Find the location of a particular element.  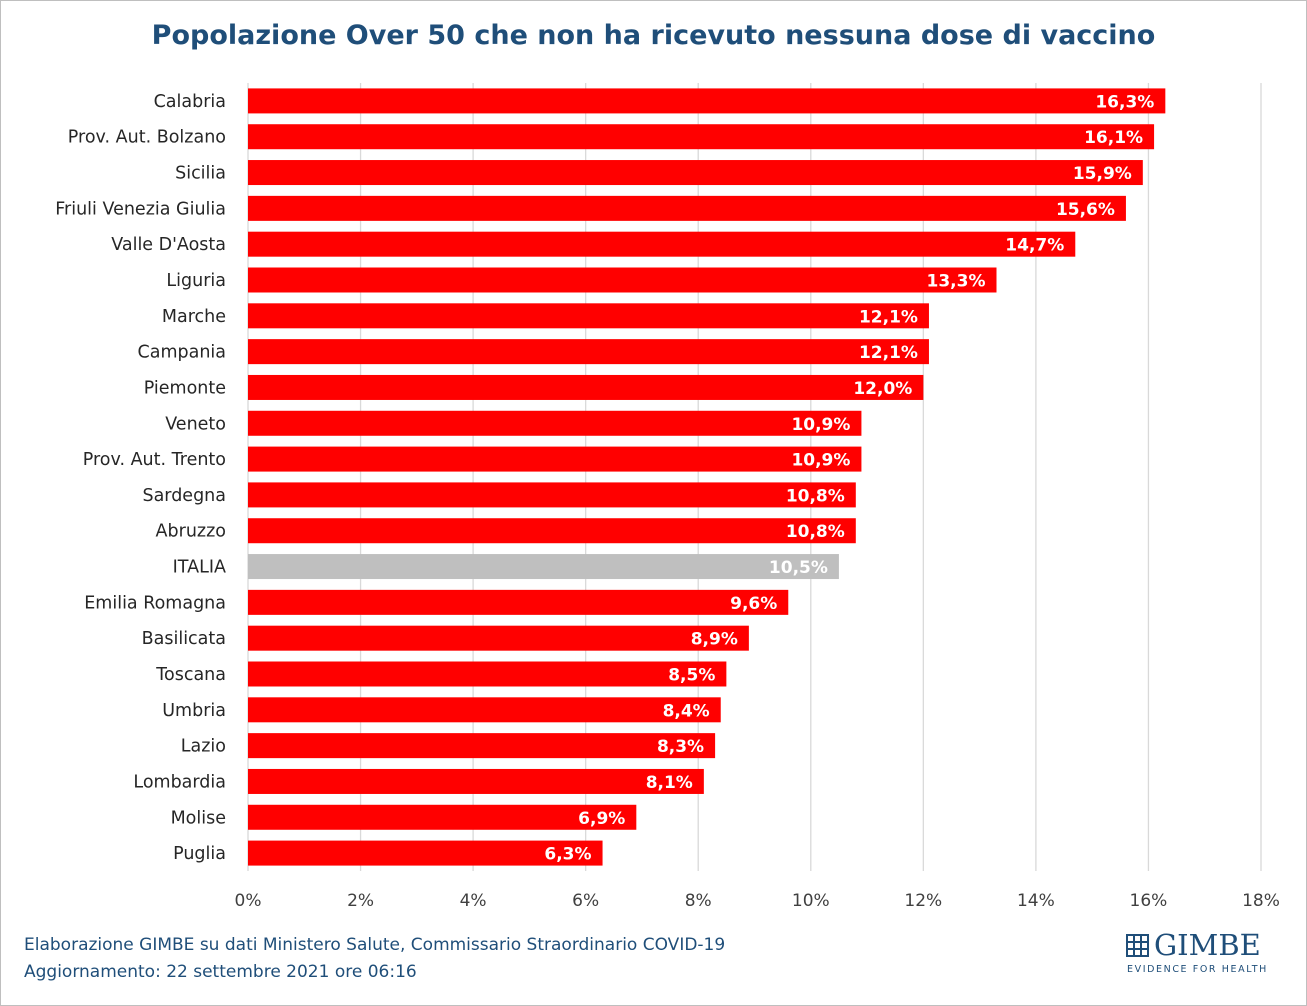

x-tick-label: 8% is located at coordinates (698, 901).